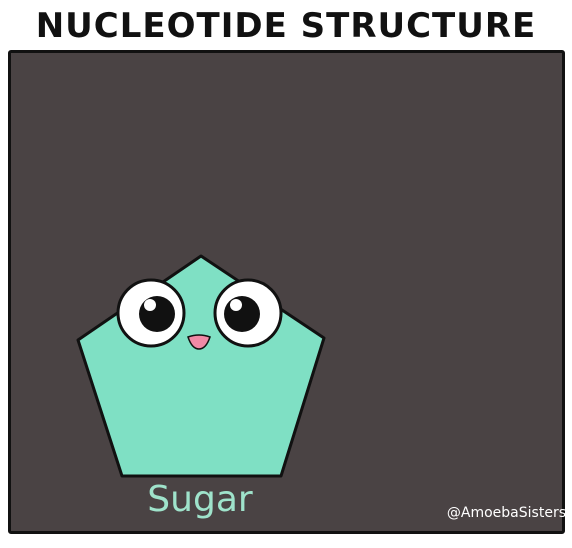  Describe the element at coordinates (200, 499) in the screenshot. I see `sugar-label: Sugar` at that location.